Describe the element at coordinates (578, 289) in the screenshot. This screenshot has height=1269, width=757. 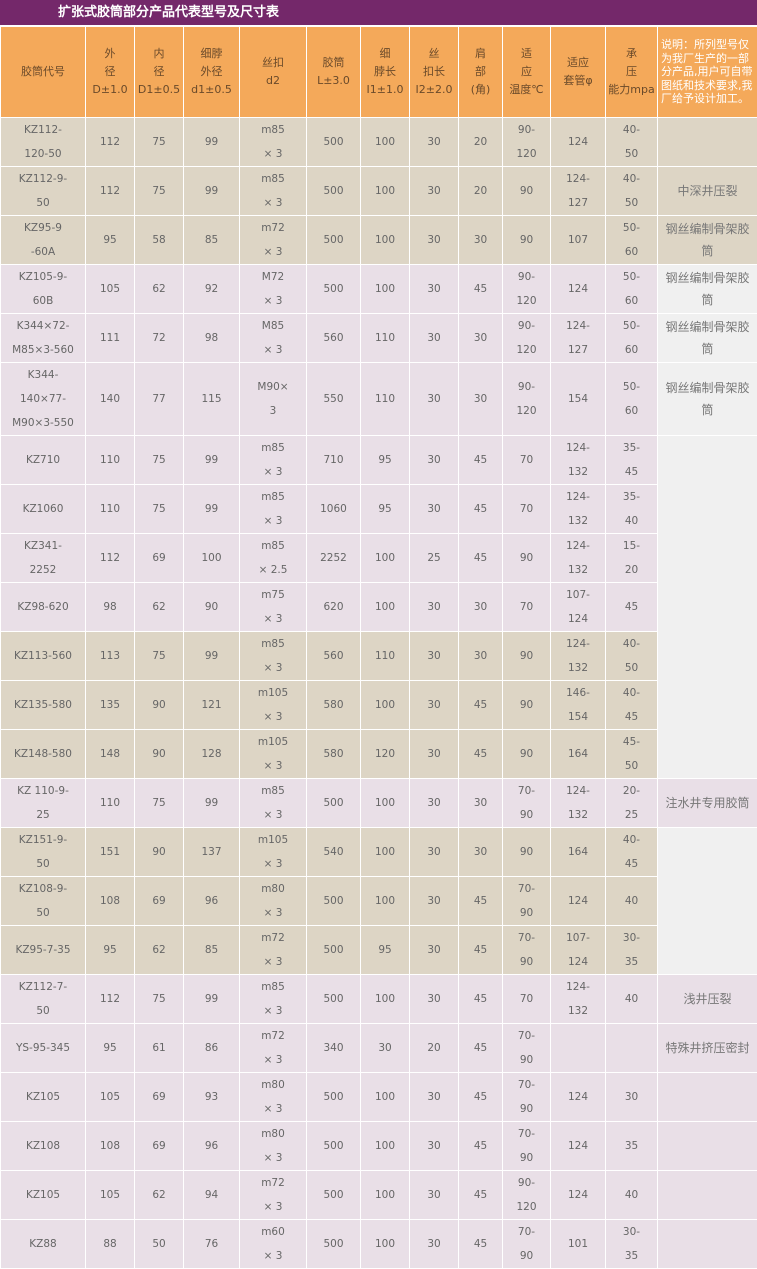
I see `cell-casing: 124` at that location.